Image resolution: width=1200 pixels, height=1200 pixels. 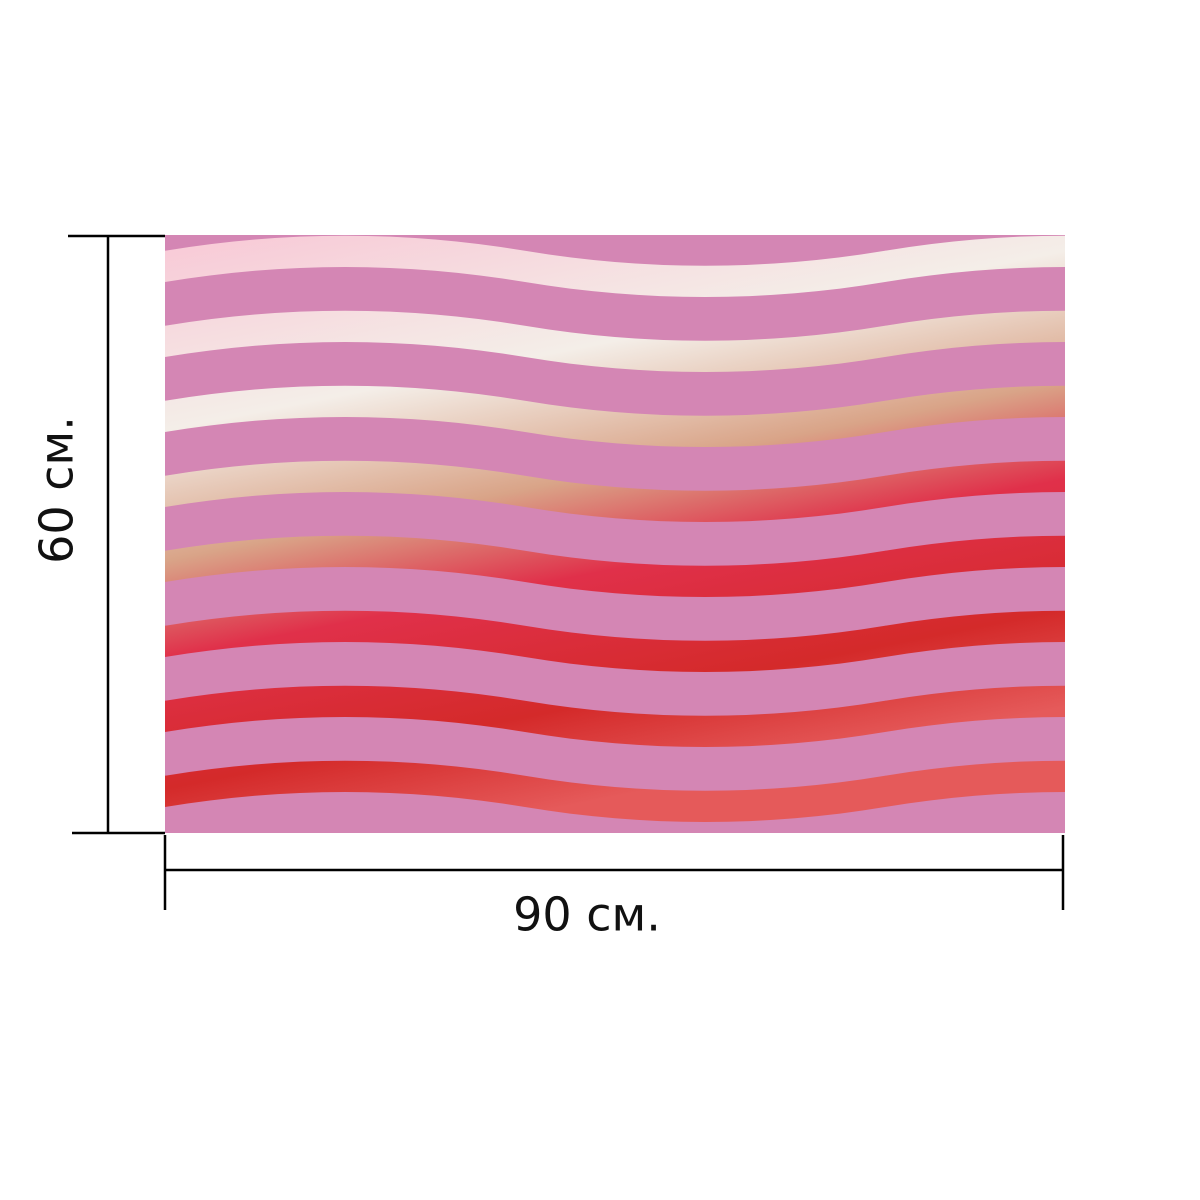 I want to click on width-dimension: 90 см., so click(x=614, y=888).